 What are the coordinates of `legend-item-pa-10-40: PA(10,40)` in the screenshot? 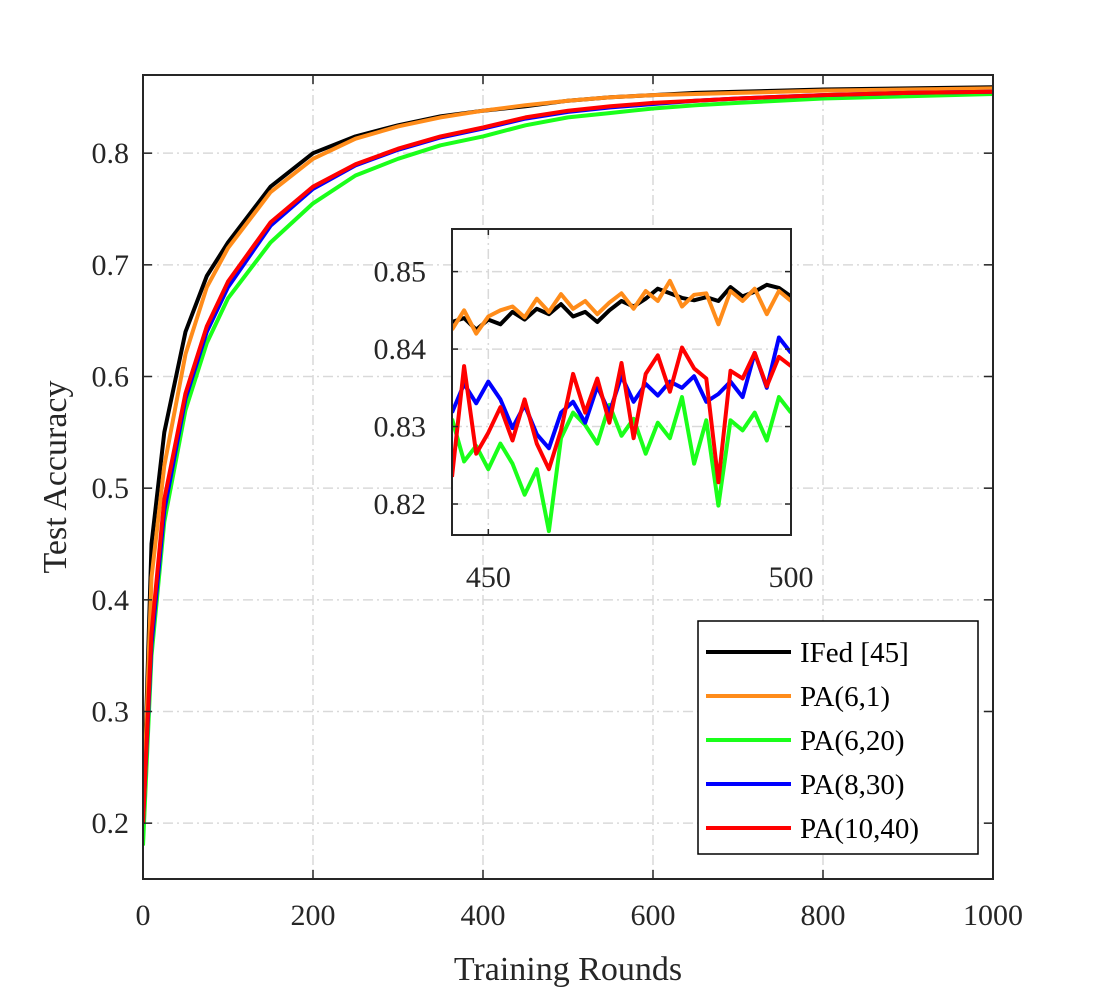 It's located at (812, 829).